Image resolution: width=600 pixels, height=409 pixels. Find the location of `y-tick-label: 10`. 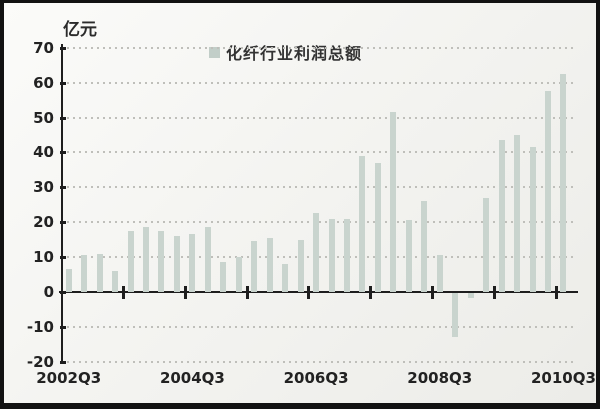

y-tick-label: 10 is located at coordinates (43, 257).